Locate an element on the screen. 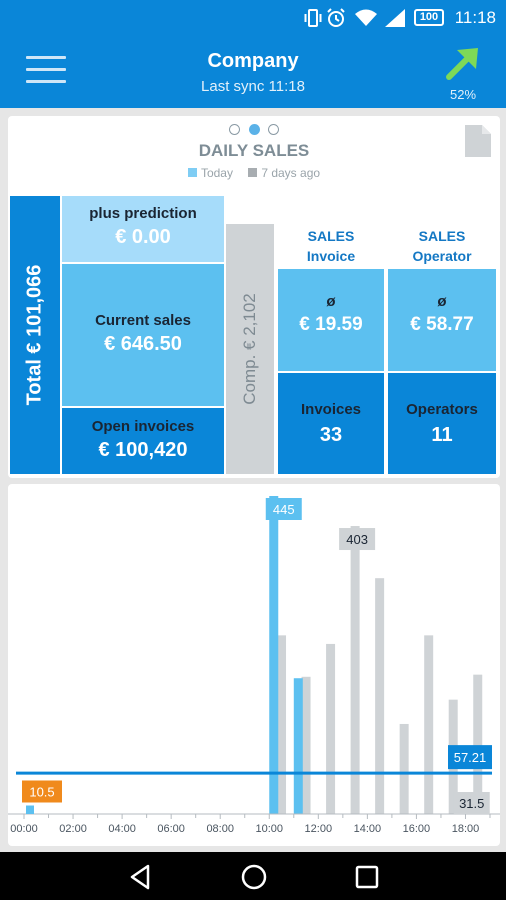  legend-label: Today is located at coordinates (216, 173).